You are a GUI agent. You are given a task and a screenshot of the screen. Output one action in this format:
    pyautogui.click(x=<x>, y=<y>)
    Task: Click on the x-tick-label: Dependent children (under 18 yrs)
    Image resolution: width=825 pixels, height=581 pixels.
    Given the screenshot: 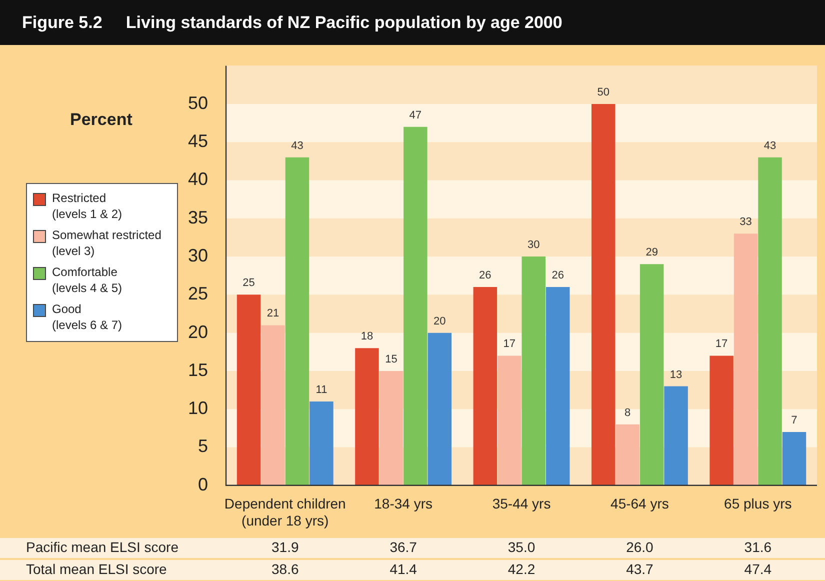 What is the action you would take?
    pyautogui.click(x=285, y=512)
    